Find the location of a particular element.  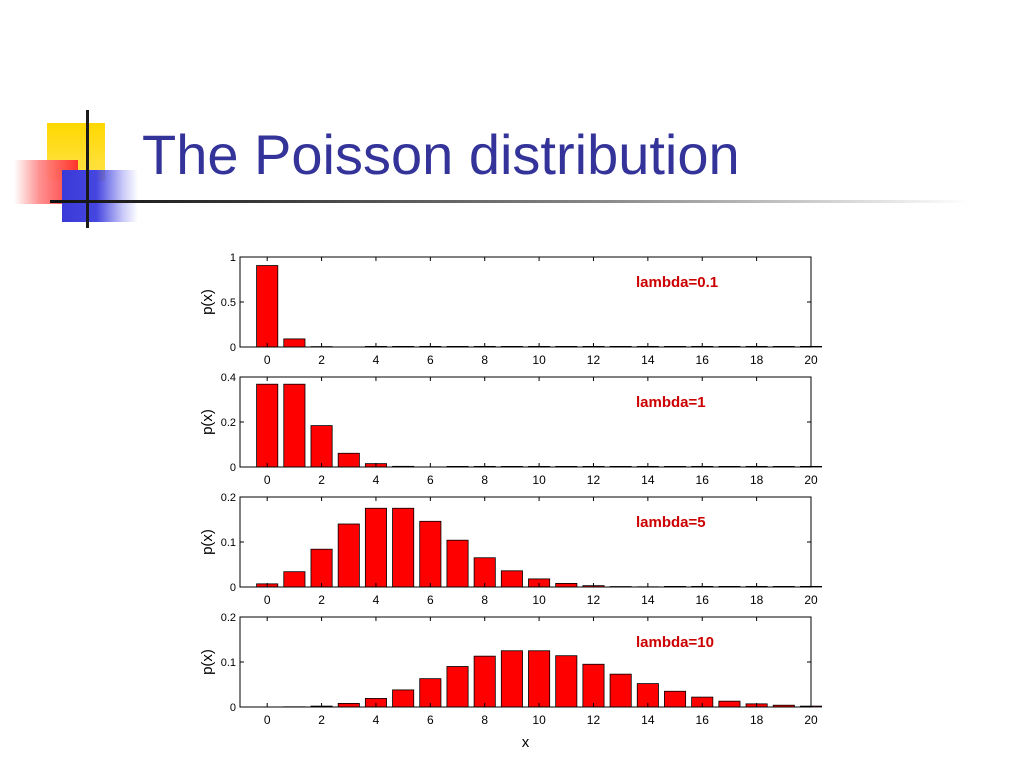

vertical-rule-decoration is located at coordinates (87, 169).